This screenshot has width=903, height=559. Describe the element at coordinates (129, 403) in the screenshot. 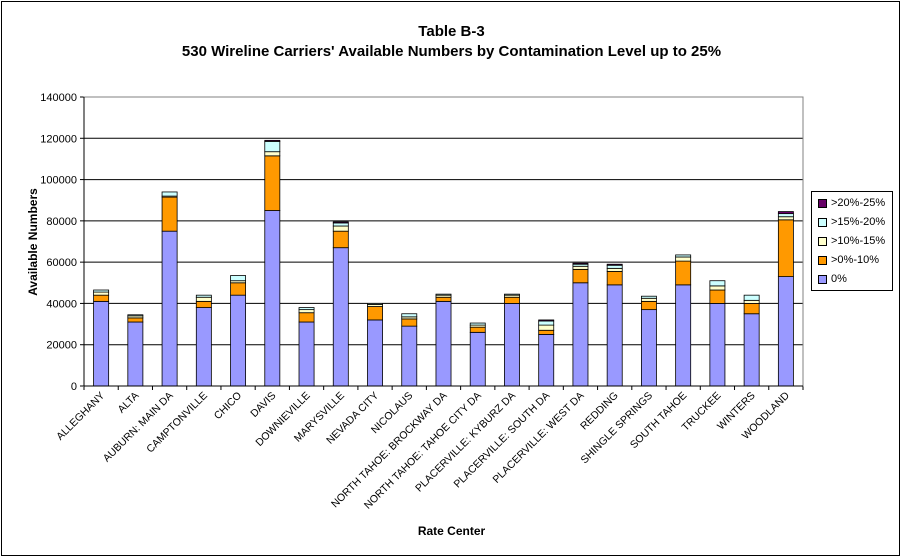

I see `x-tick-label: ALTA` at that location.